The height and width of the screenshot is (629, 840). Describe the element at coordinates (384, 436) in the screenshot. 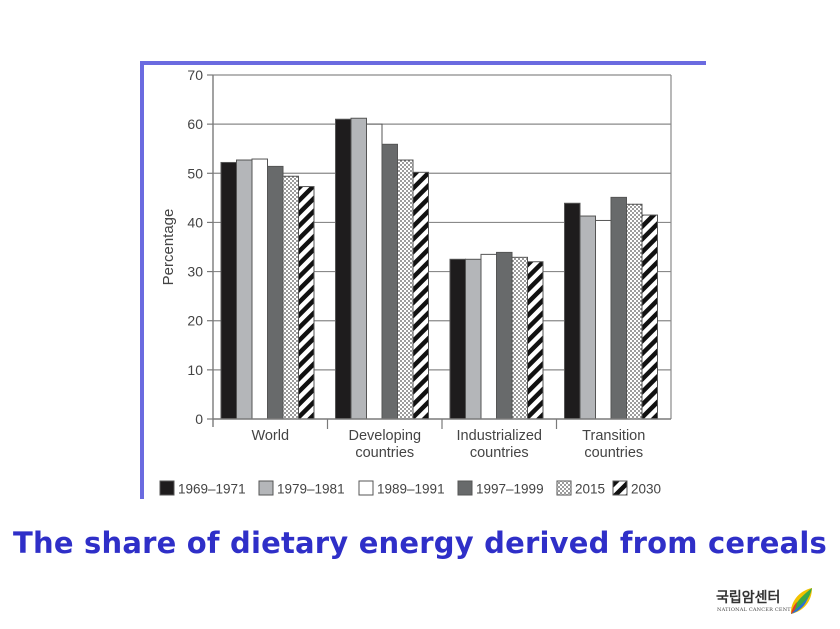

I see `x-category-label: Developing` at that location.